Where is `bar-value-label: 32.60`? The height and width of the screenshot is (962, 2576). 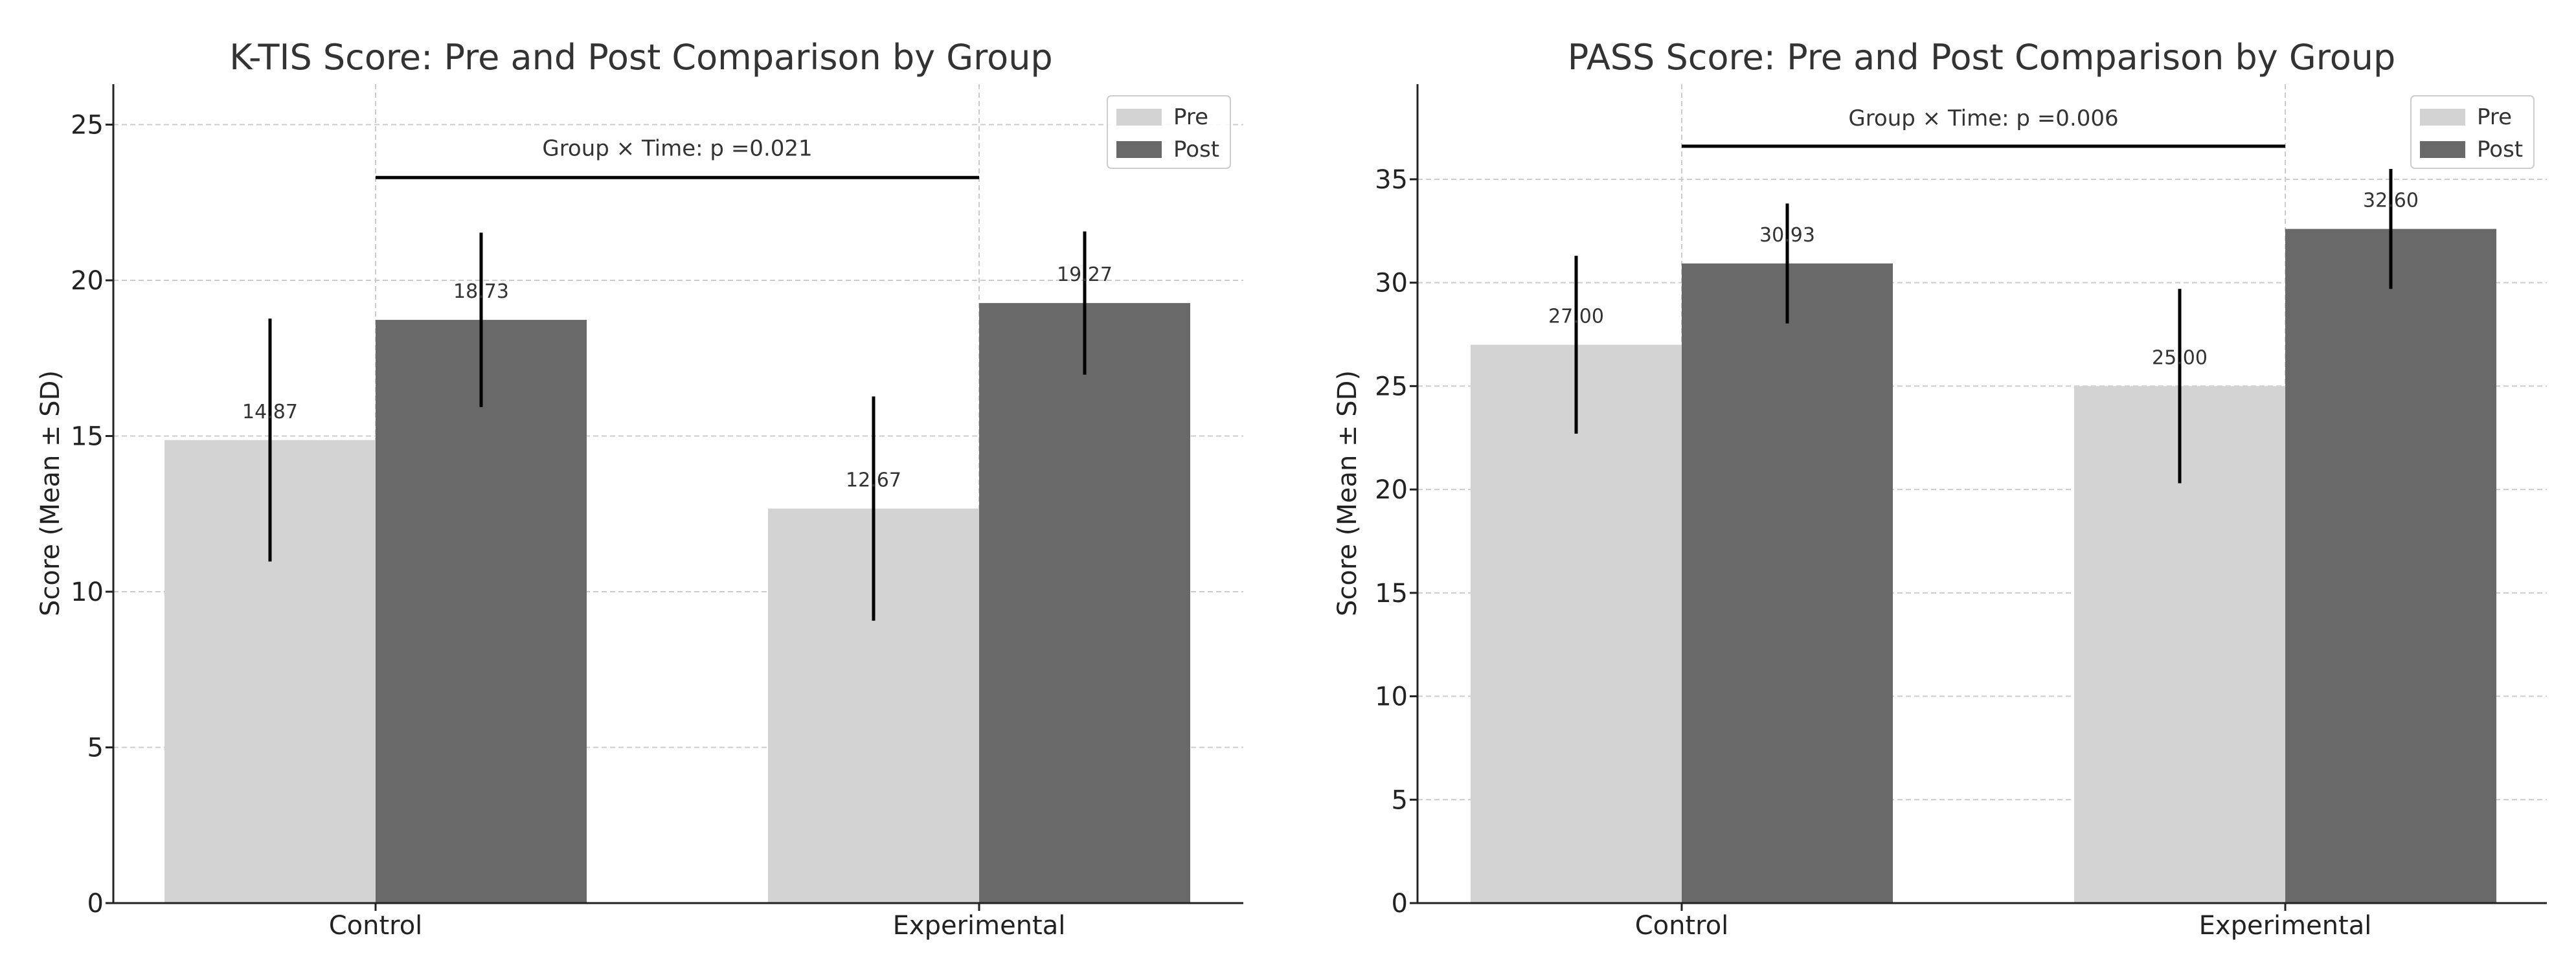 bar-value-label: 32.60 is located at coordinates (2391, 201).